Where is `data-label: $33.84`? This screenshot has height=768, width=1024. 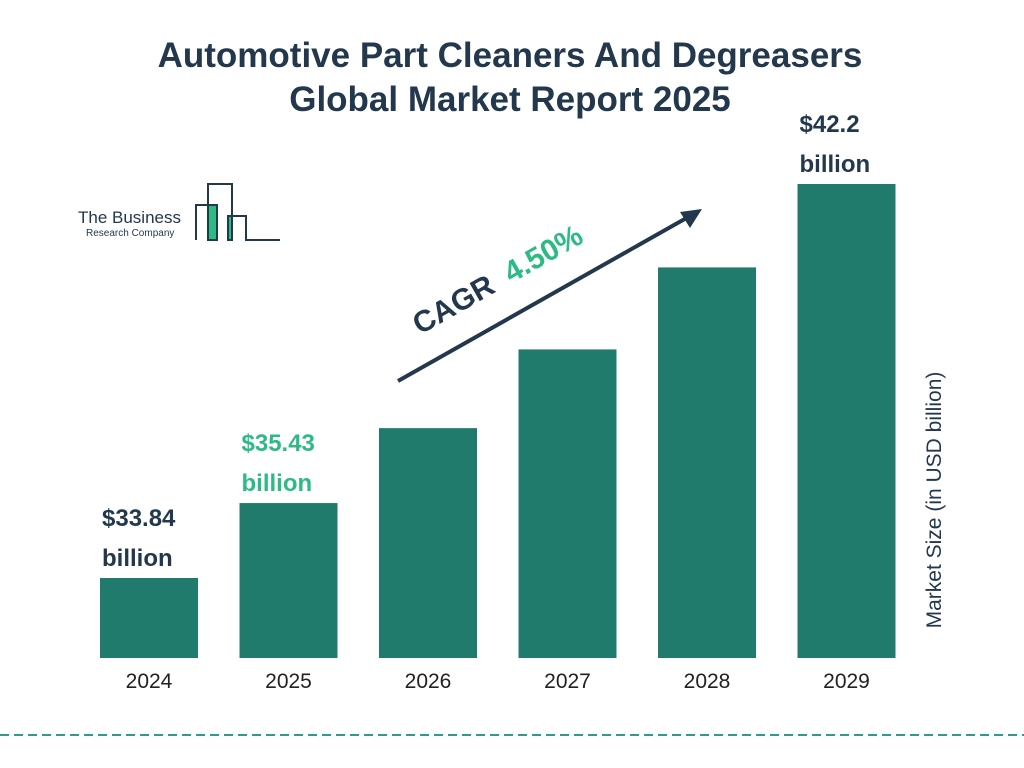
data-label: $33.84 is located at coordinates (139, 518).